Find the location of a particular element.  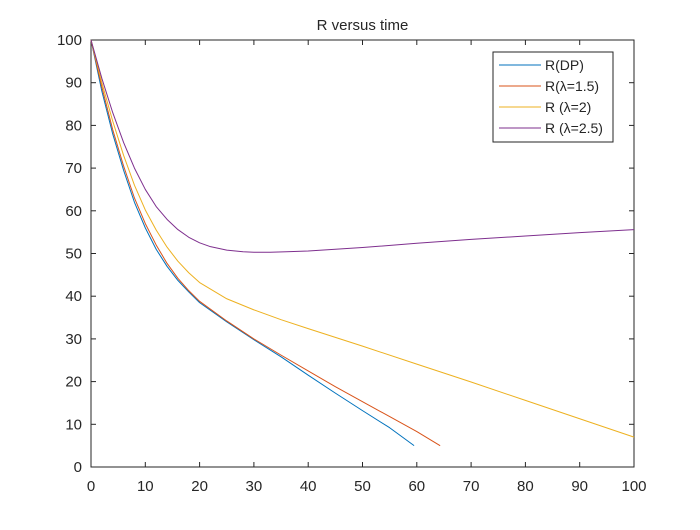

x-tick-label: 10 is located at coordinates (145, 486).